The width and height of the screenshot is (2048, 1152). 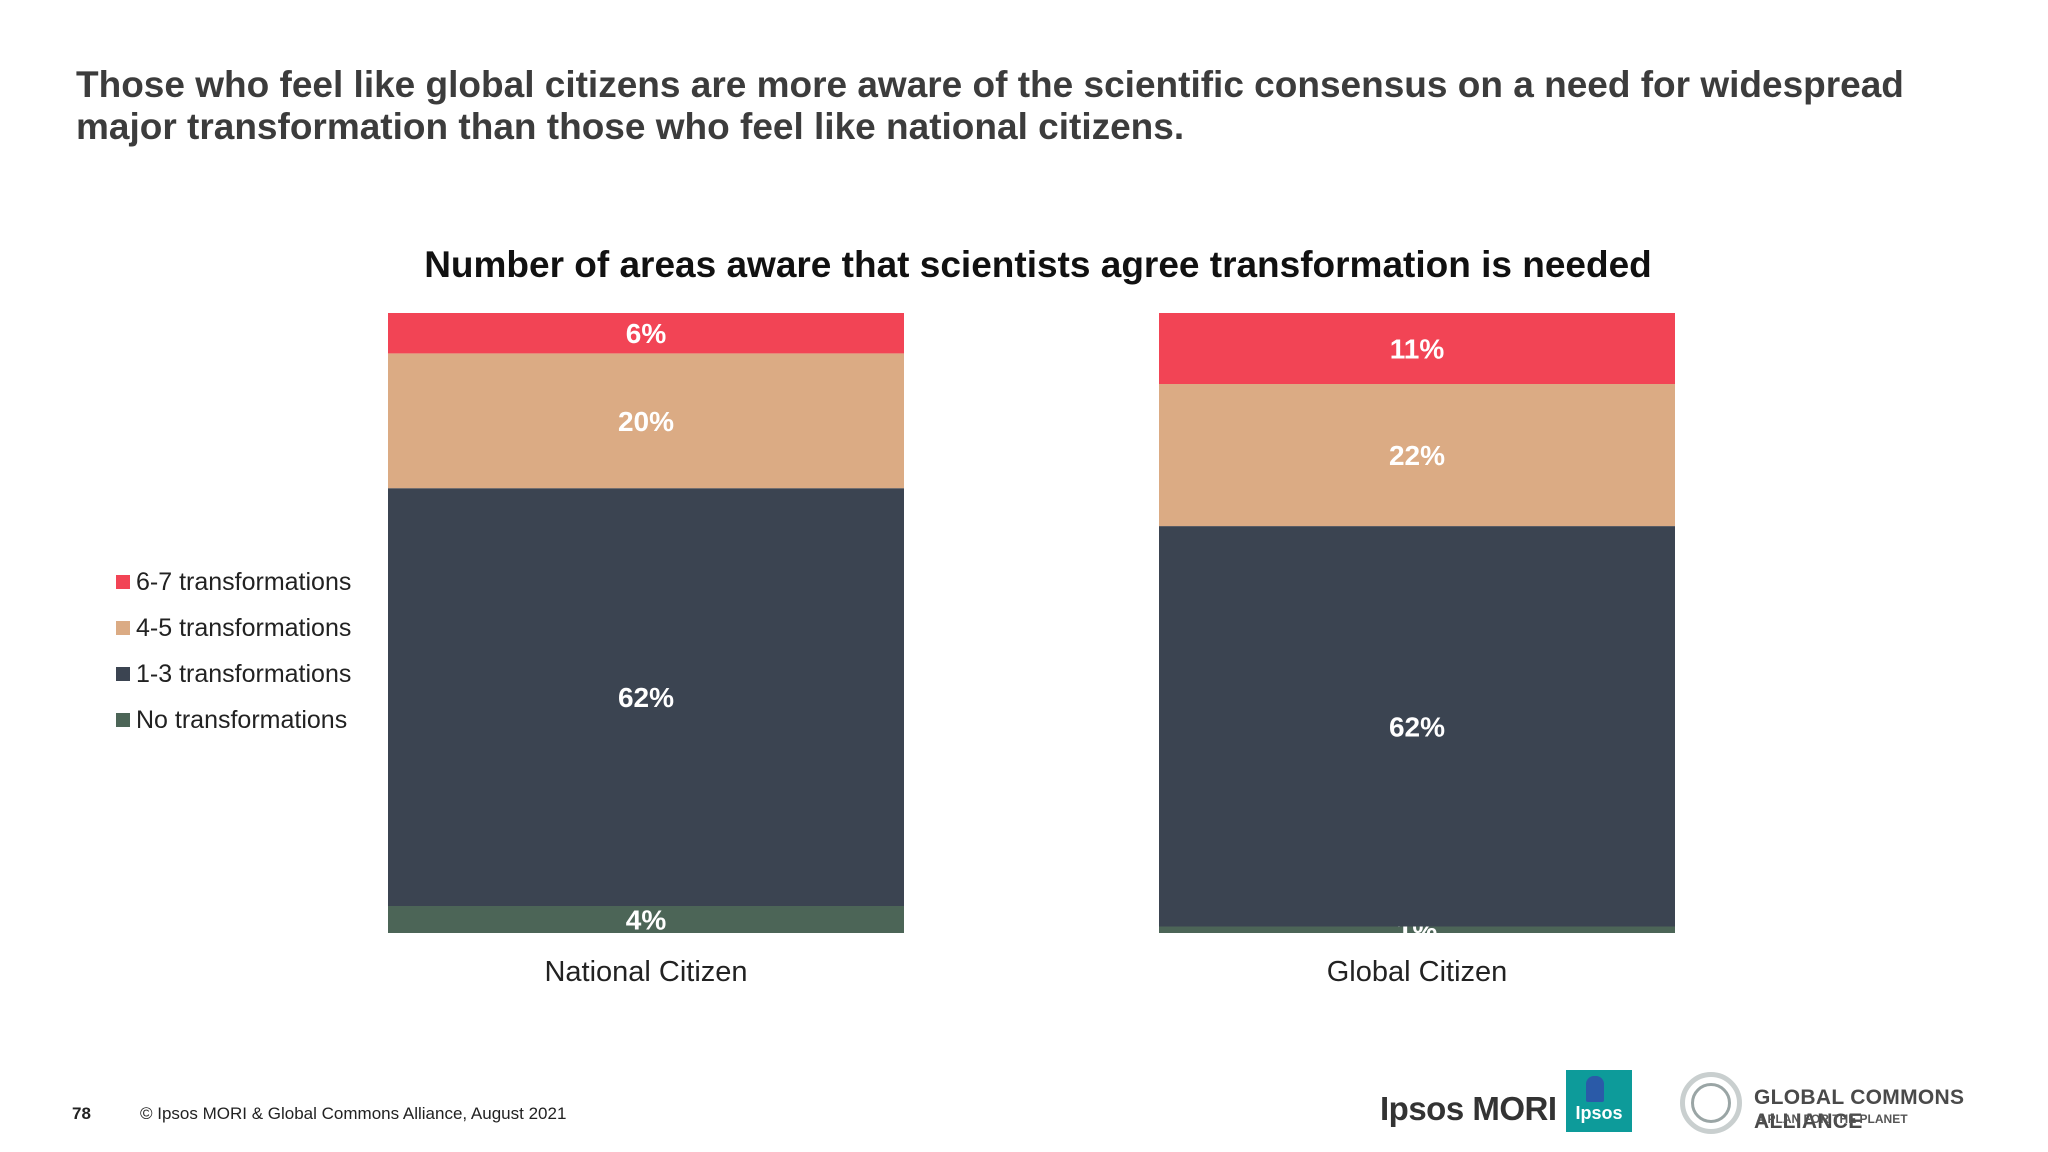 I want to click on legend-item-1-3-transformations: 1-3 transformations, so click(x=233, y=674).